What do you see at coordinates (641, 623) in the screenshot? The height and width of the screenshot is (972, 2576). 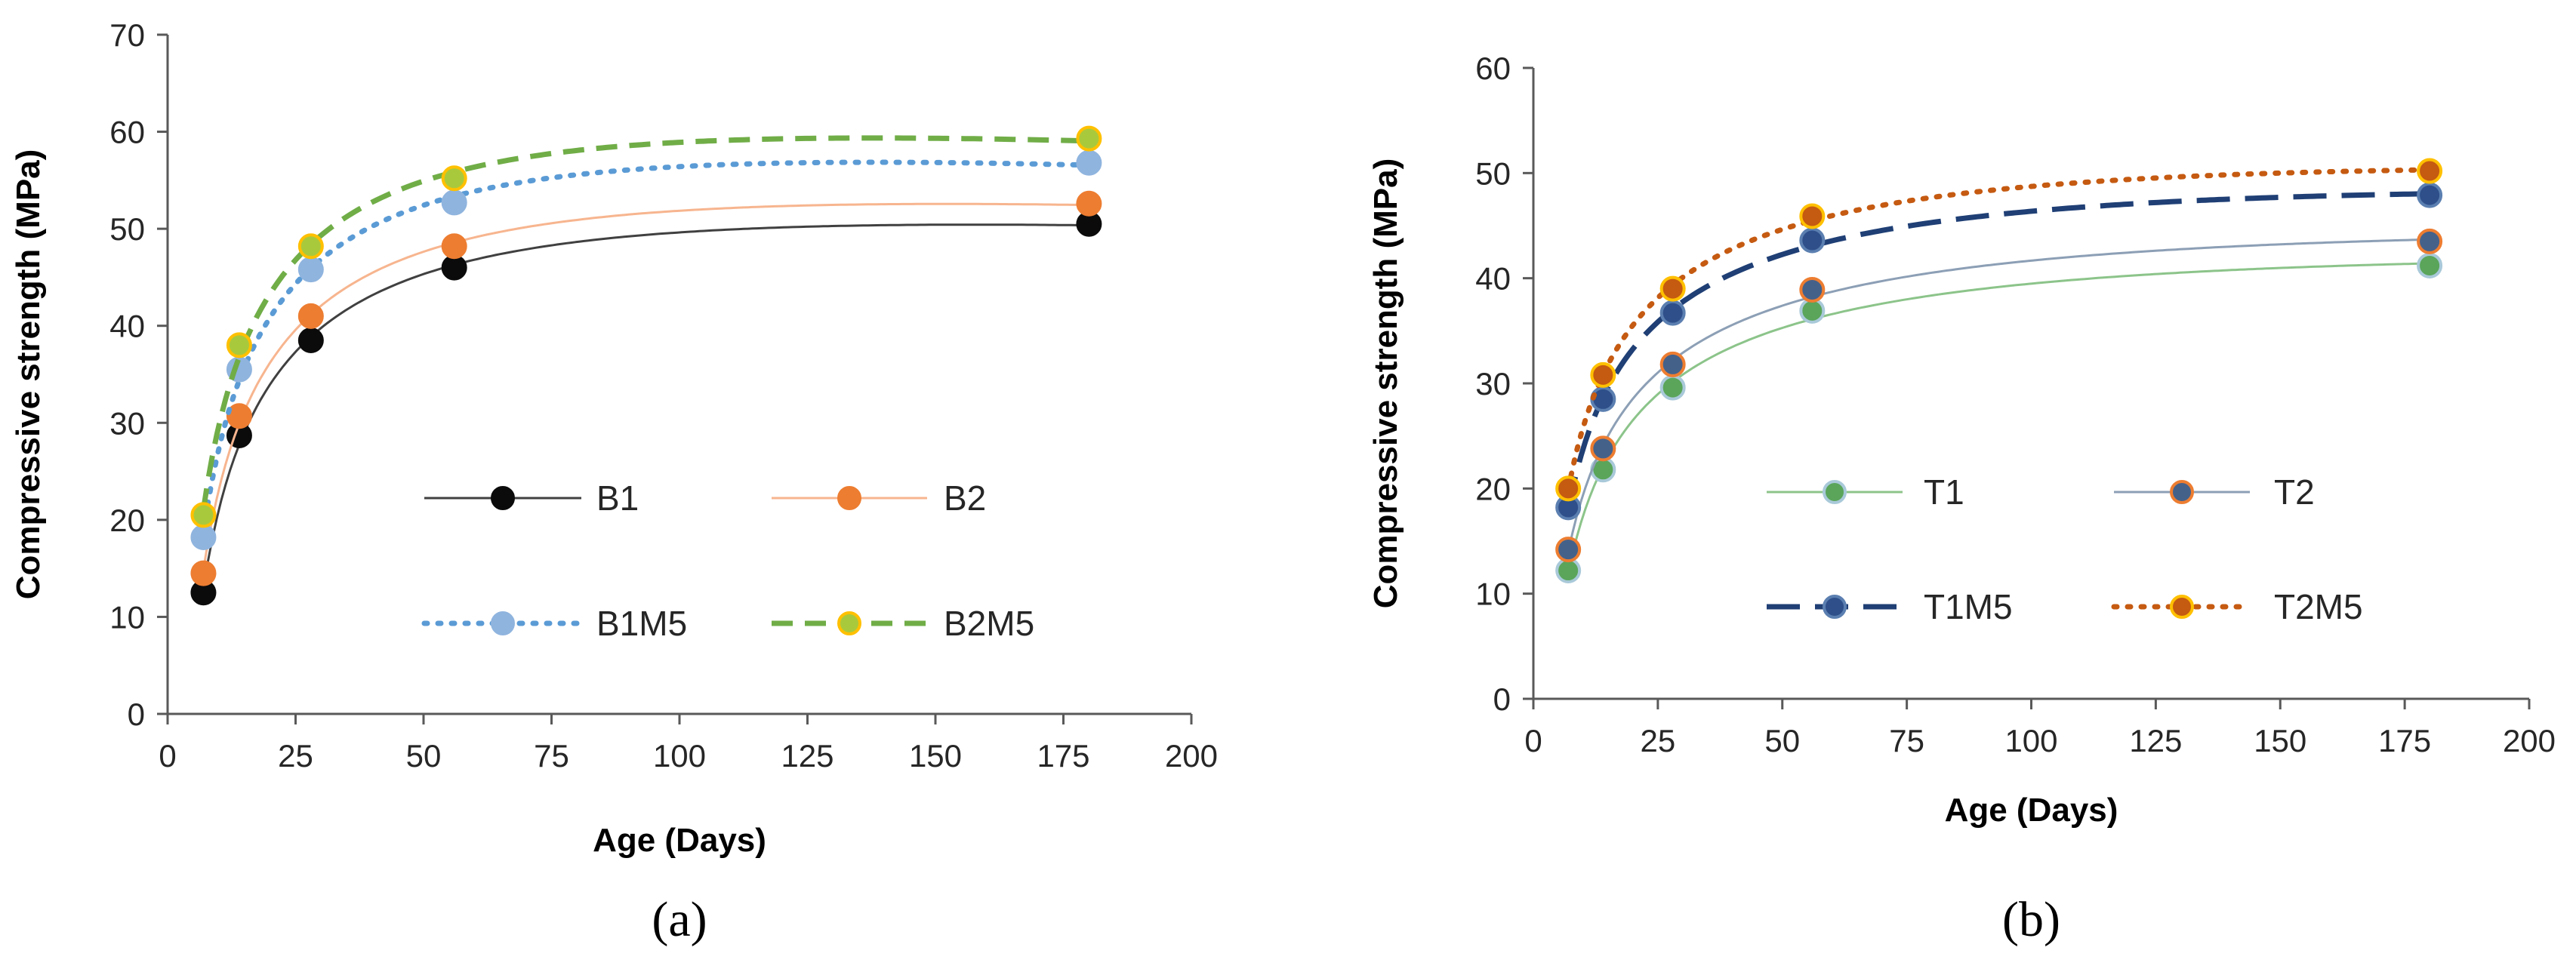 I see `legend-label: B1M5` at bounding box center [641, 623].